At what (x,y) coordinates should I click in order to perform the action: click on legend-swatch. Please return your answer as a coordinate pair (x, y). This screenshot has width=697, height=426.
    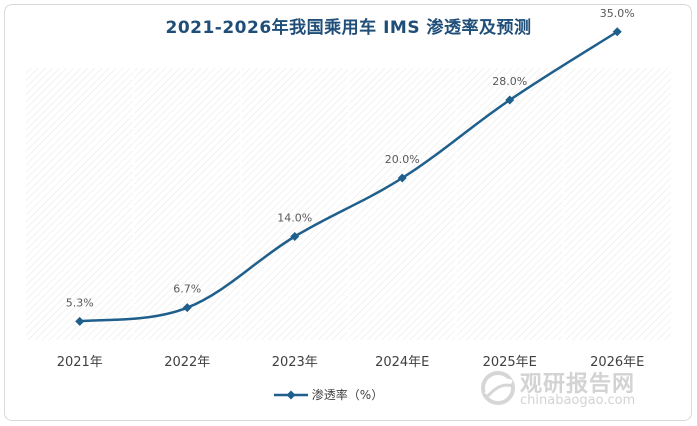
    Looking at the image, I should click on (290, 394).